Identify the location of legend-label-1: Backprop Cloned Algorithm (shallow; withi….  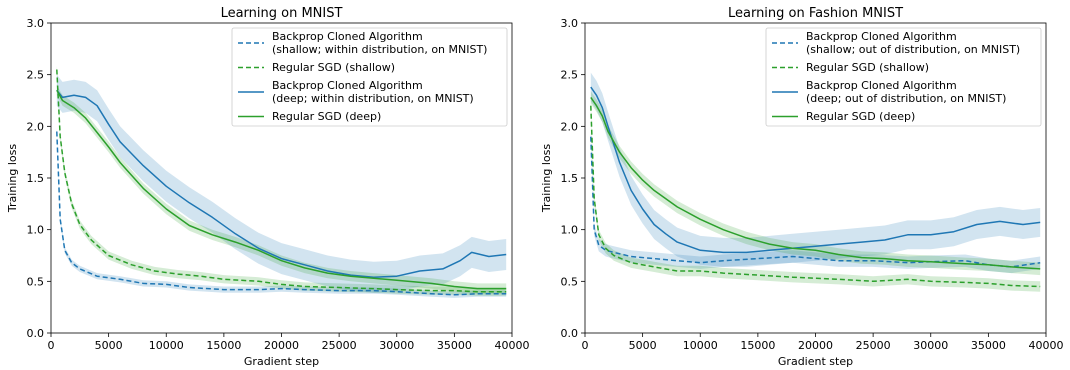
(379, 43).